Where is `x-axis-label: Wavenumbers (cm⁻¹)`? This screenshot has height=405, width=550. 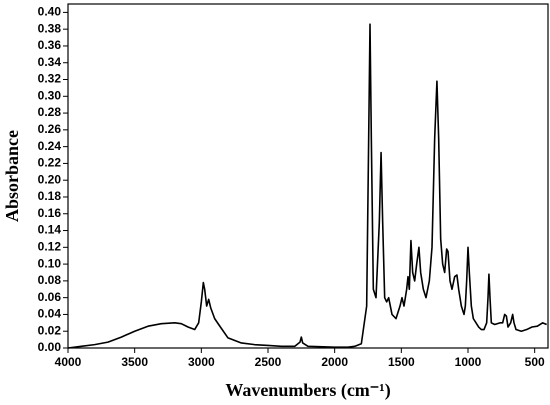
x-axis-label: Wavenumbers (cm⁻¹) is located at coordinates (307, 390).